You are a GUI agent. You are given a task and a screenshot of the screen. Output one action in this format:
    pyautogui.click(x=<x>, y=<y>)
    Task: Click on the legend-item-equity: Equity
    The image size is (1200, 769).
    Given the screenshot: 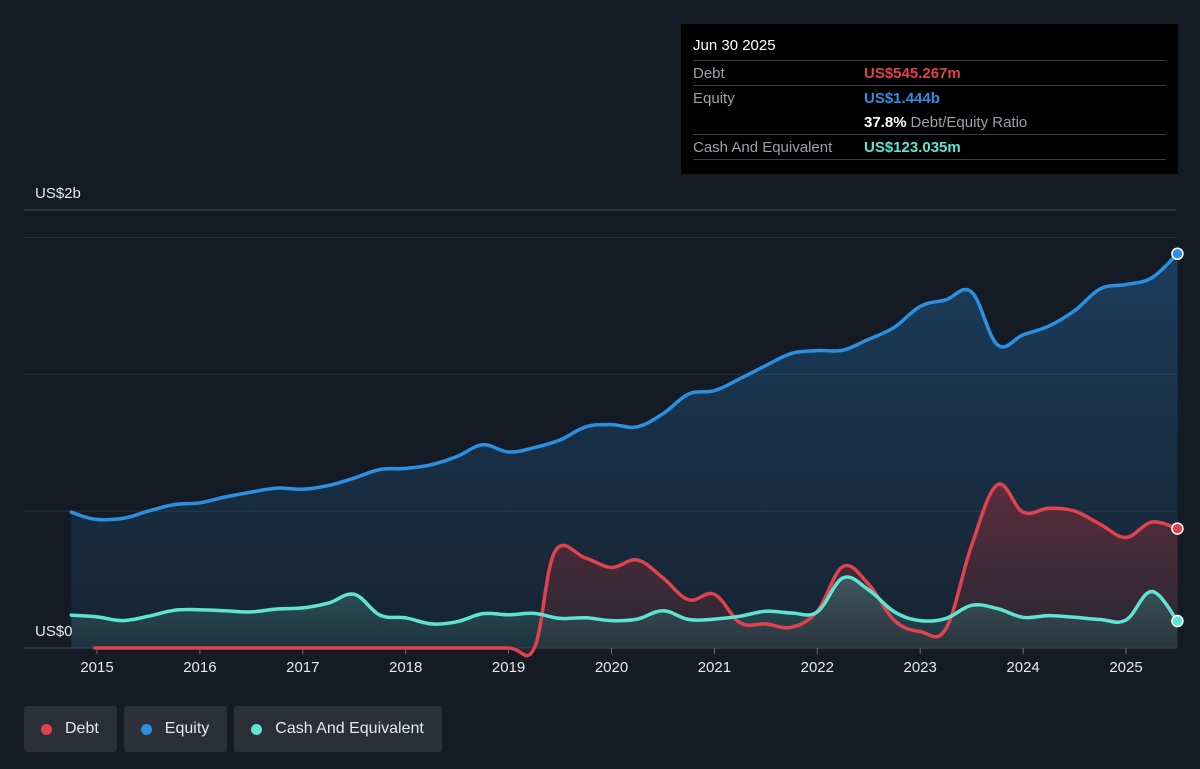 What is the action you would take?
    pyautogui.click(x=175, y=729)
    